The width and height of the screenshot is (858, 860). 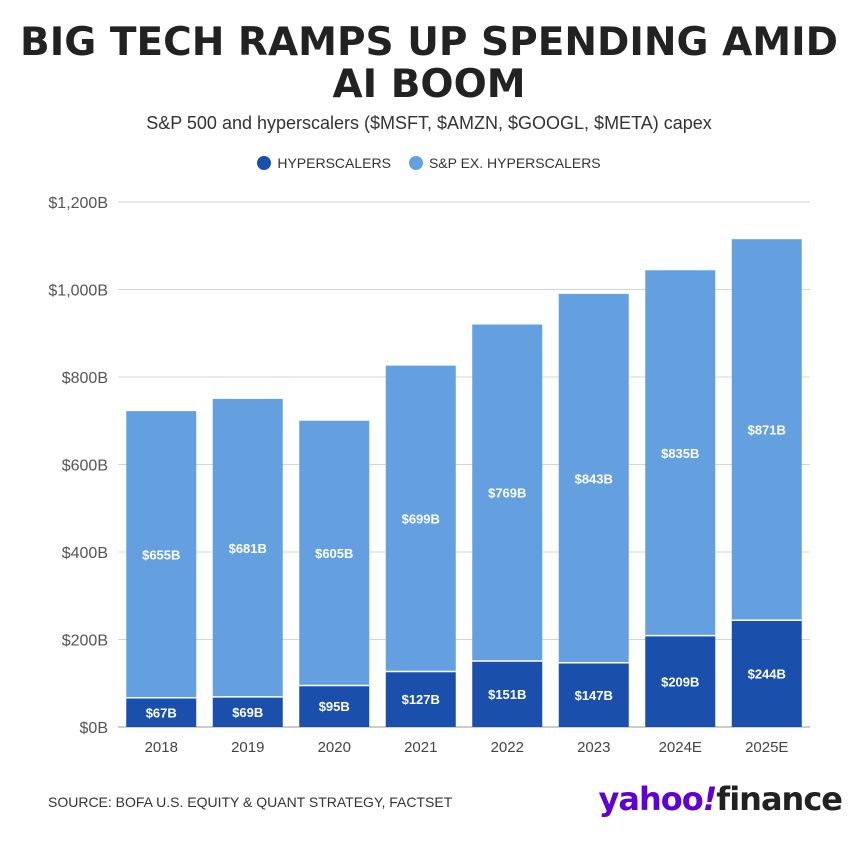 What do you see at coordinates (85, 553) in the screenshot?
I see `y-tick-label: $400B` at bounding box center [85, 553].